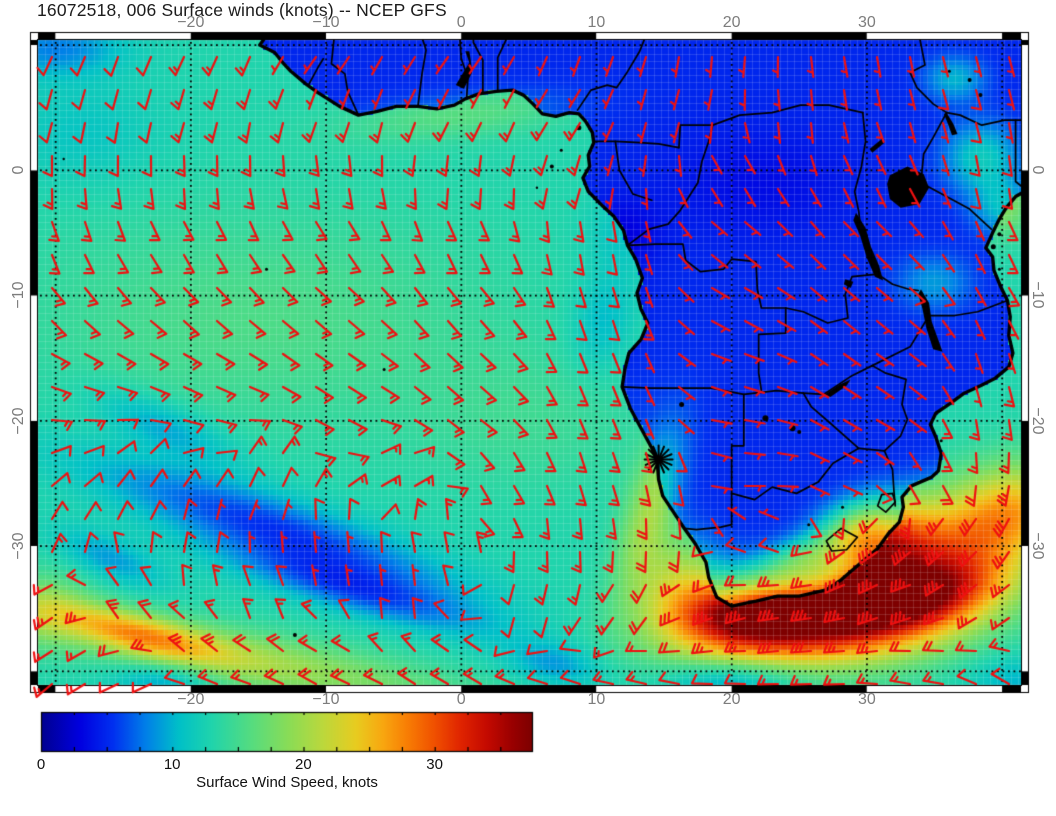 This screenshot has width=1056, height=816. What do you see at coordinates (191, 699) in the screenshot?
I see `lon-tick-label-bottom: −20` at bounding box center [191, 699].